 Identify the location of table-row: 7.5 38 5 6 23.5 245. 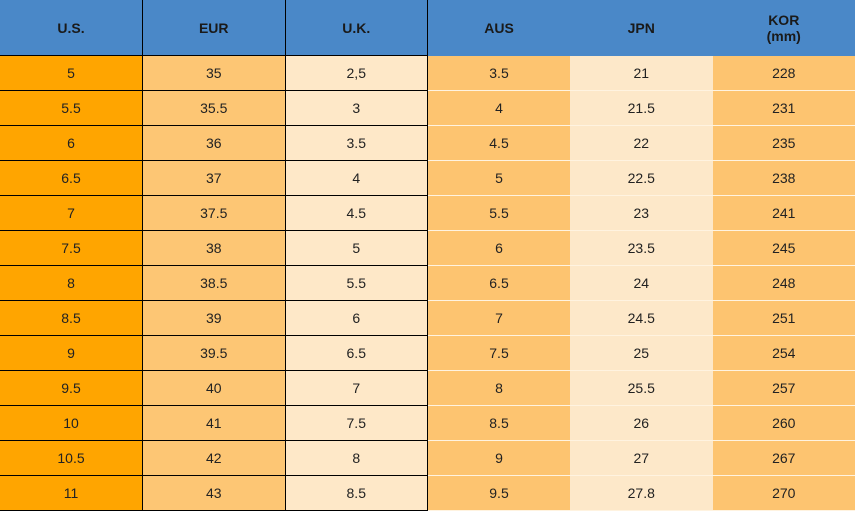
(427, 248).